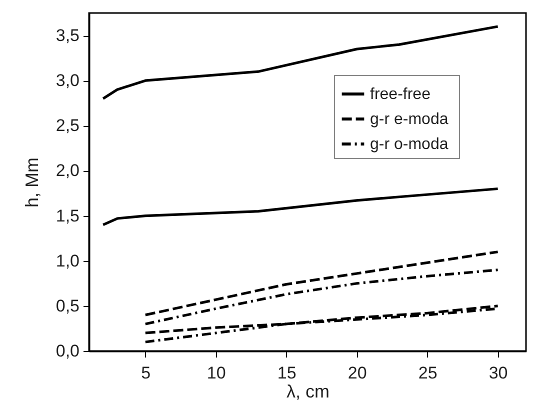 This screenshot has height=409, width=536. I want to click on y-tick-label: 2,0, so click(68, 170).